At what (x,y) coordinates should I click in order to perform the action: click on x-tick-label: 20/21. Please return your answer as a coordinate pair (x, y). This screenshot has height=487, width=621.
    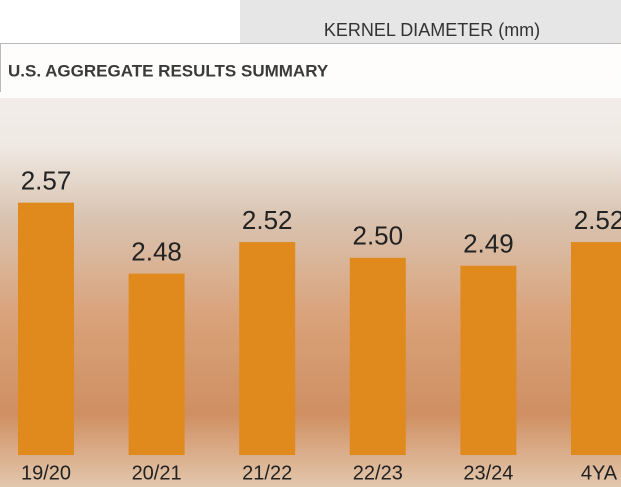
    Looking at the image, I should click on (157, 473).